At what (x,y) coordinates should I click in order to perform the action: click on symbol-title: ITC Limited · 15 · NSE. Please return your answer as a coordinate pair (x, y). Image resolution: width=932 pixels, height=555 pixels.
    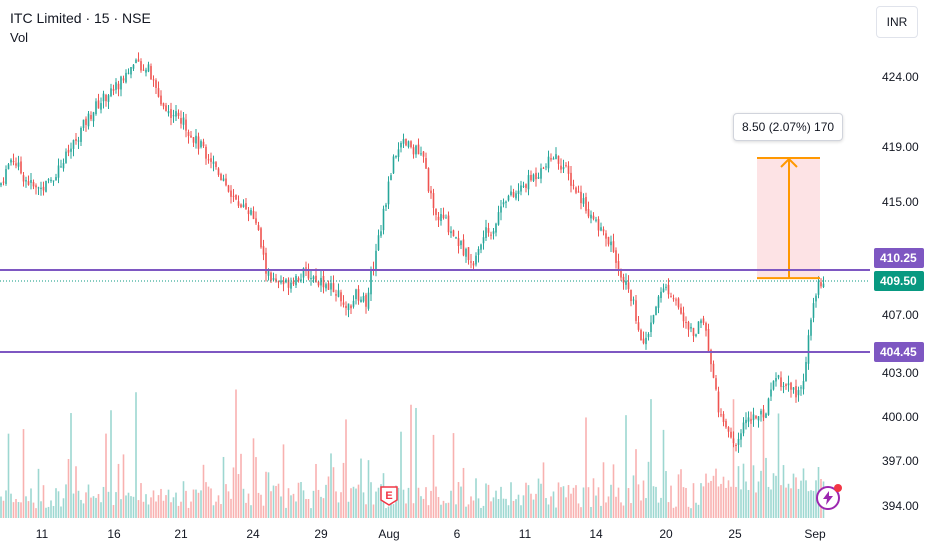
    Looking at the image, I should click on (80, 18).